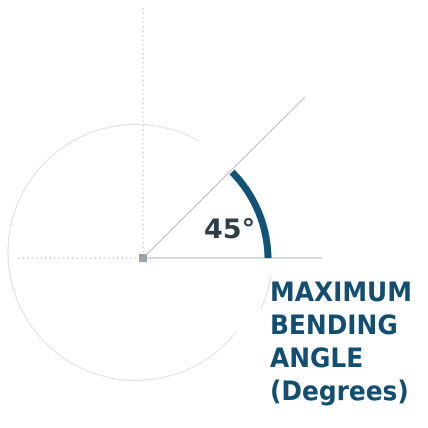 Image resolution: width=428 pixels, height=428 pixels. What do you see at coordinates (266, 292) in the screenshot?
I see `reference-circle-fragment` at bounding box center [266, 292].